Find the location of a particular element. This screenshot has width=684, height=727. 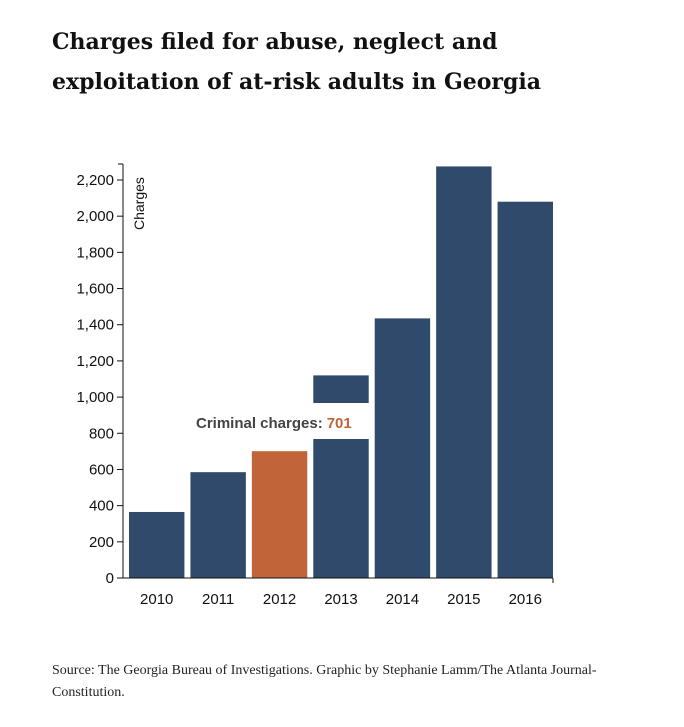

y-tick-label: 200 is located at coordinates (101, 542).